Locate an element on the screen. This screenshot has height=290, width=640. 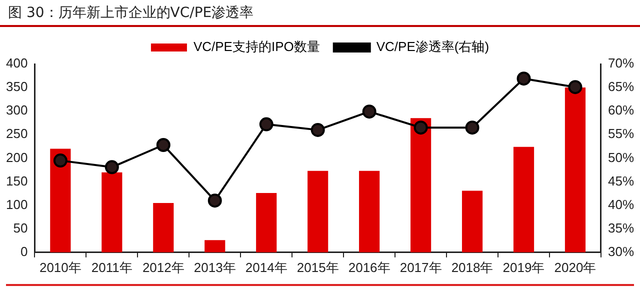
x-tick-label: 2017年 is located at coordinates (421, 267).